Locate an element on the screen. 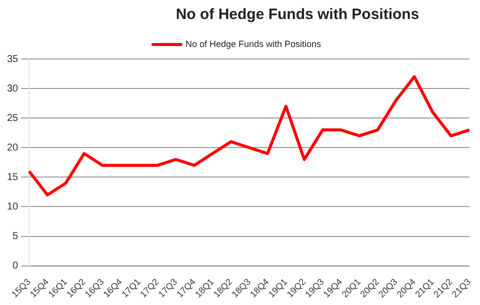  y-tick-label: 20 is located at coordinates (13, 148).